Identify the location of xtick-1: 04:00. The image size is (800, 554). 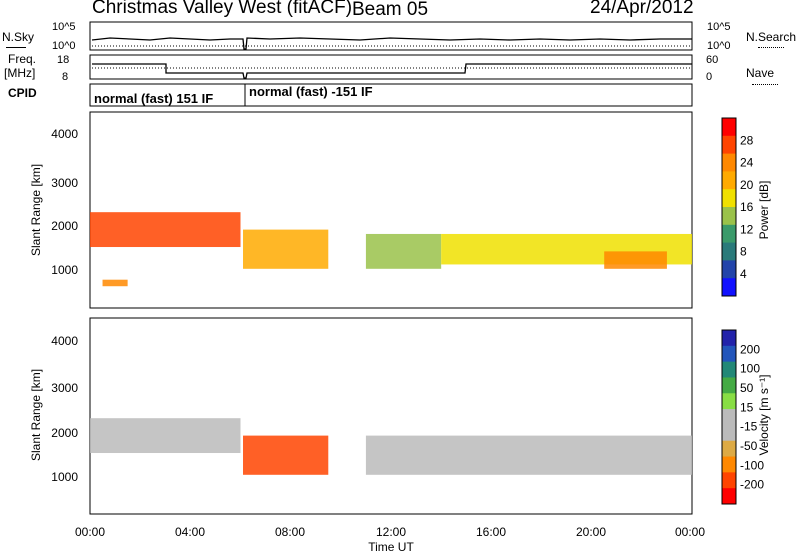
(190, 532).